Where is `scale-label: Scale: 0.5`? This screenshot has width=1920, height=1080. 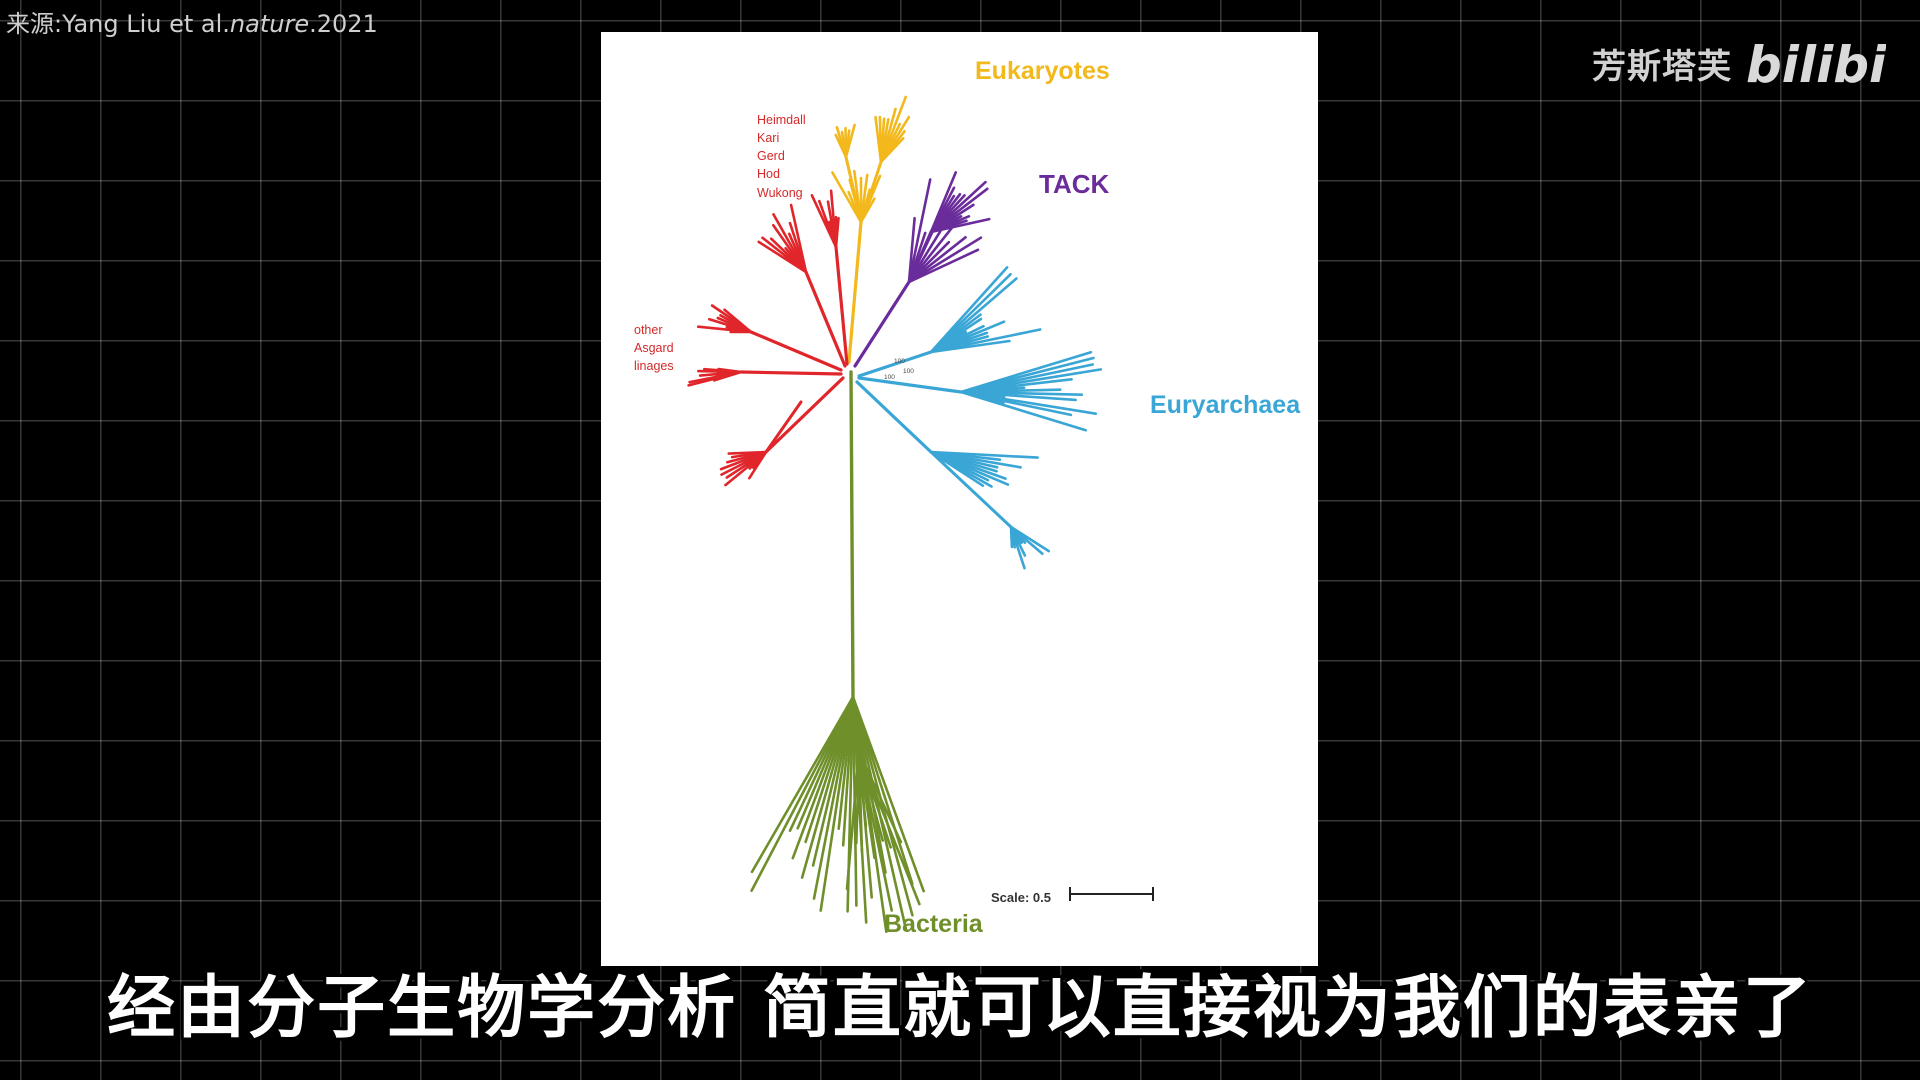
scale-label: Scale: 0.5 is located at coordinates (1021, 897).